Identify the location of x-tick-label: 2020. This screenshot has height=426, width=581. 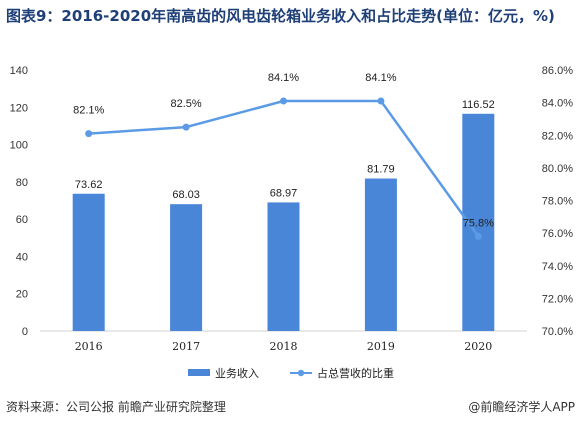
(478, 346).